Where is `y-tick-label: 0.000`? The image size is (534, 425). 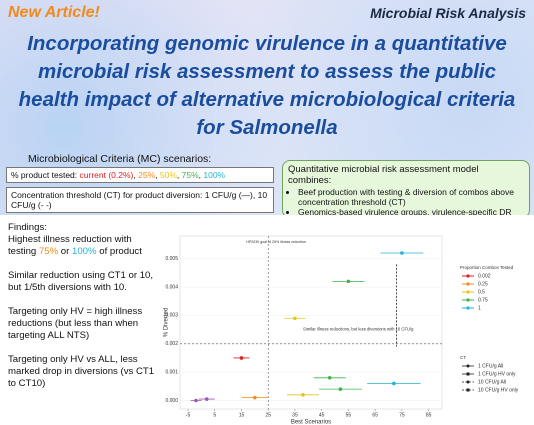 y-tick-label: 0.000 is located at coordinates (171, 401).